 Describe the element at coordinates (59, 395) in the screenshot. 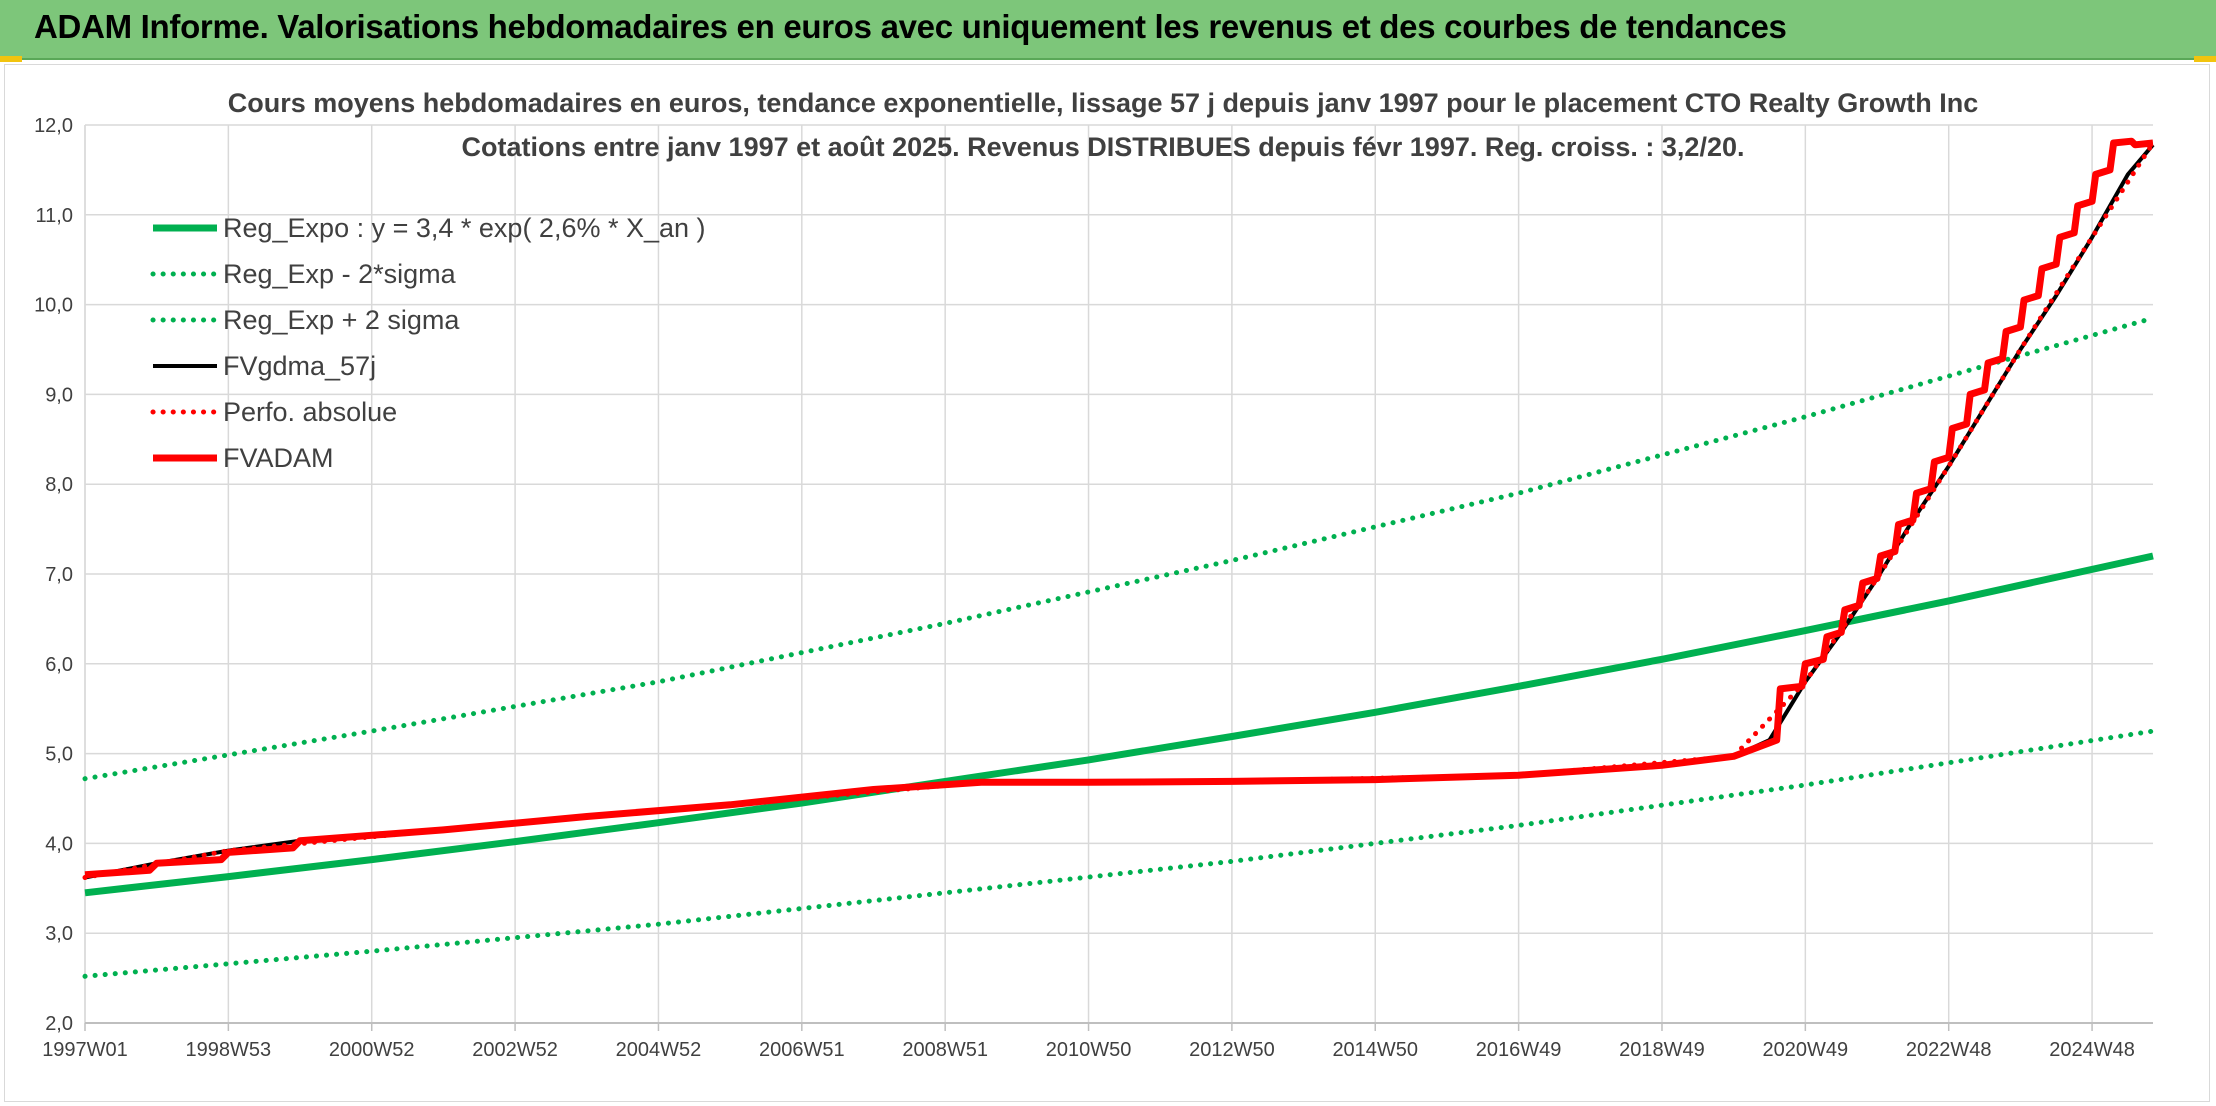

I see `y-tick-label: 9,0` at that location.